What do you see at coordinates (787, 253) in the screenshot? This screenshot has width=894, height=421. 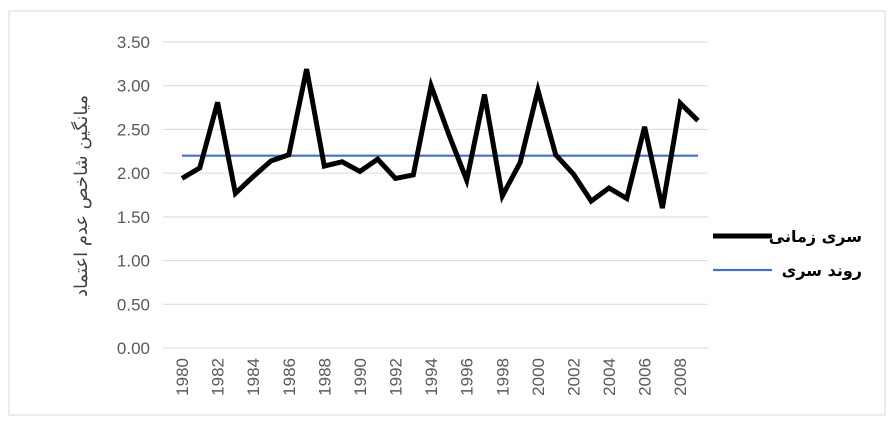 I see `legend: سری زمانی روند سری` at bounding box center [787, 253].